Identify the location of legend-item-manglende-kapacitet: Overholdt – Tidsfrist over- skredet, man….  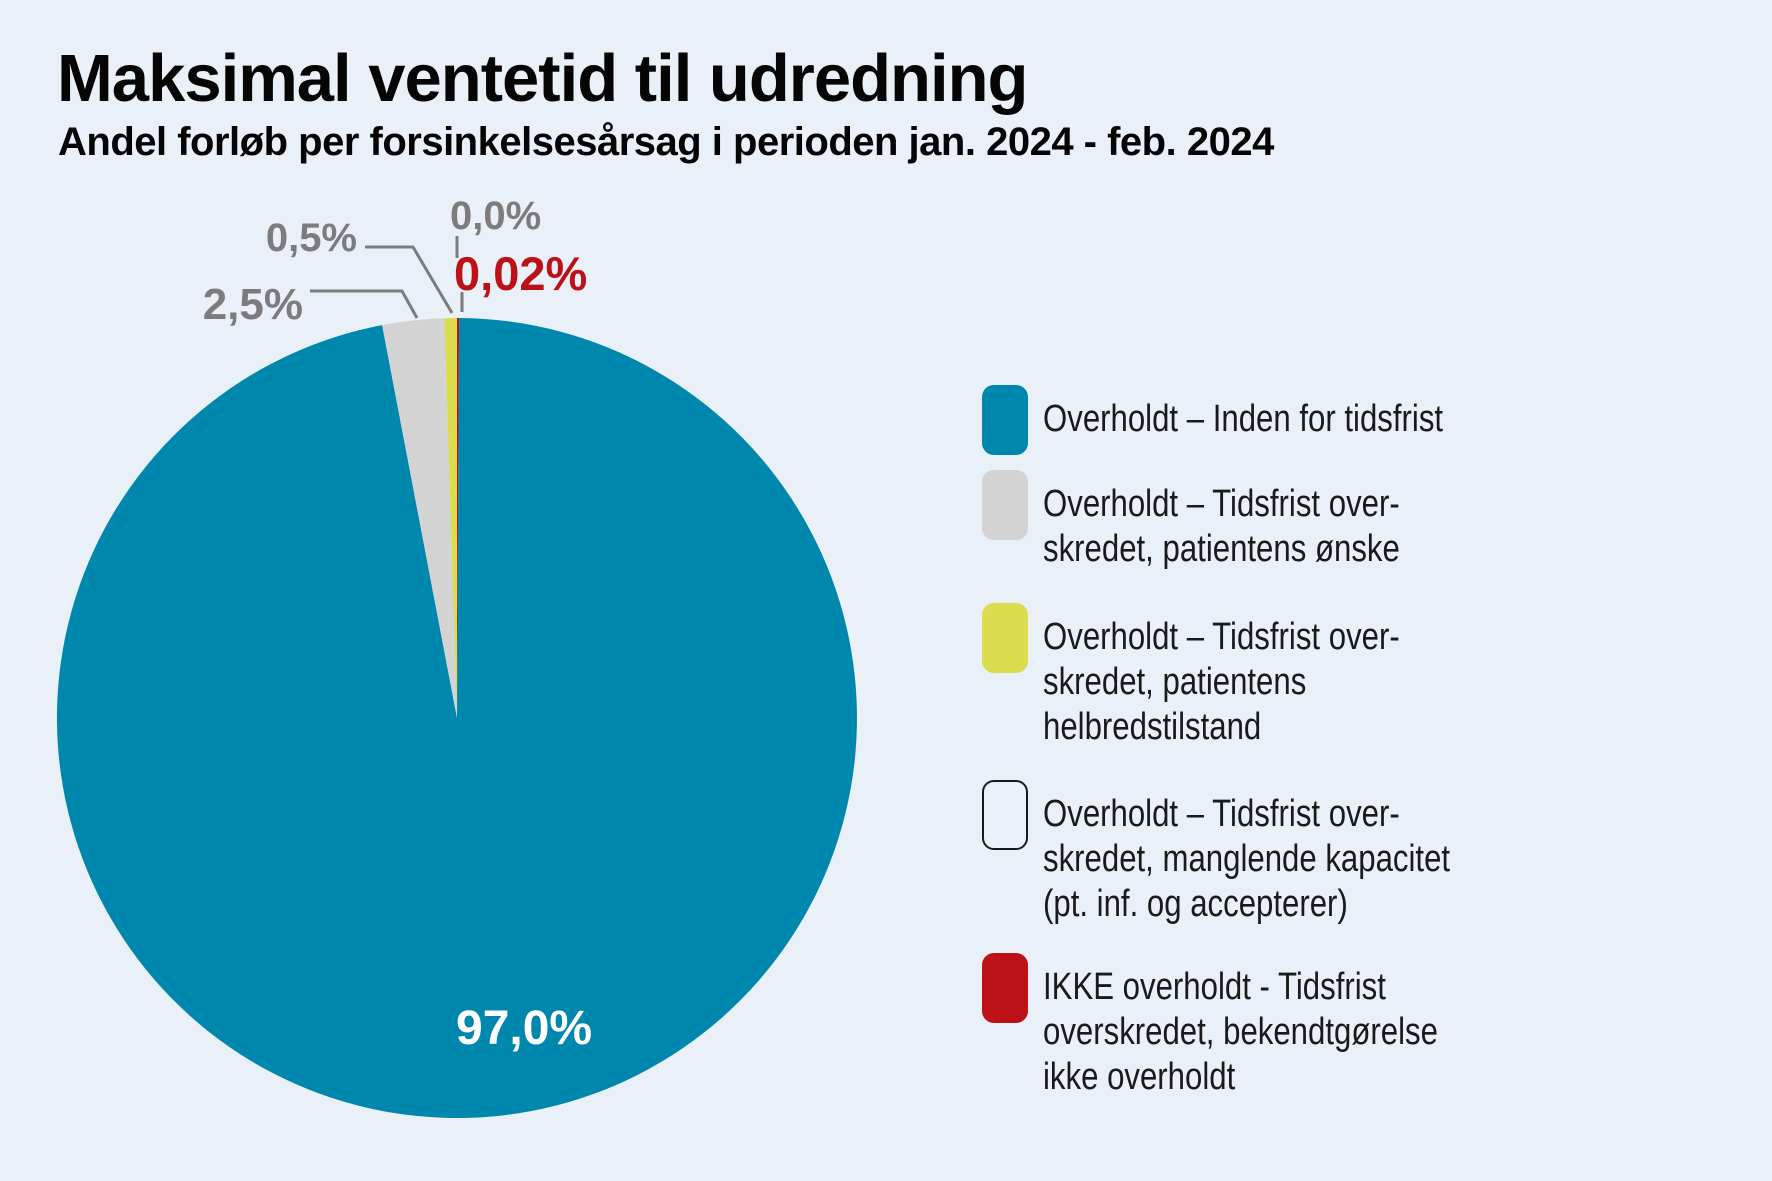
(1362, 853).